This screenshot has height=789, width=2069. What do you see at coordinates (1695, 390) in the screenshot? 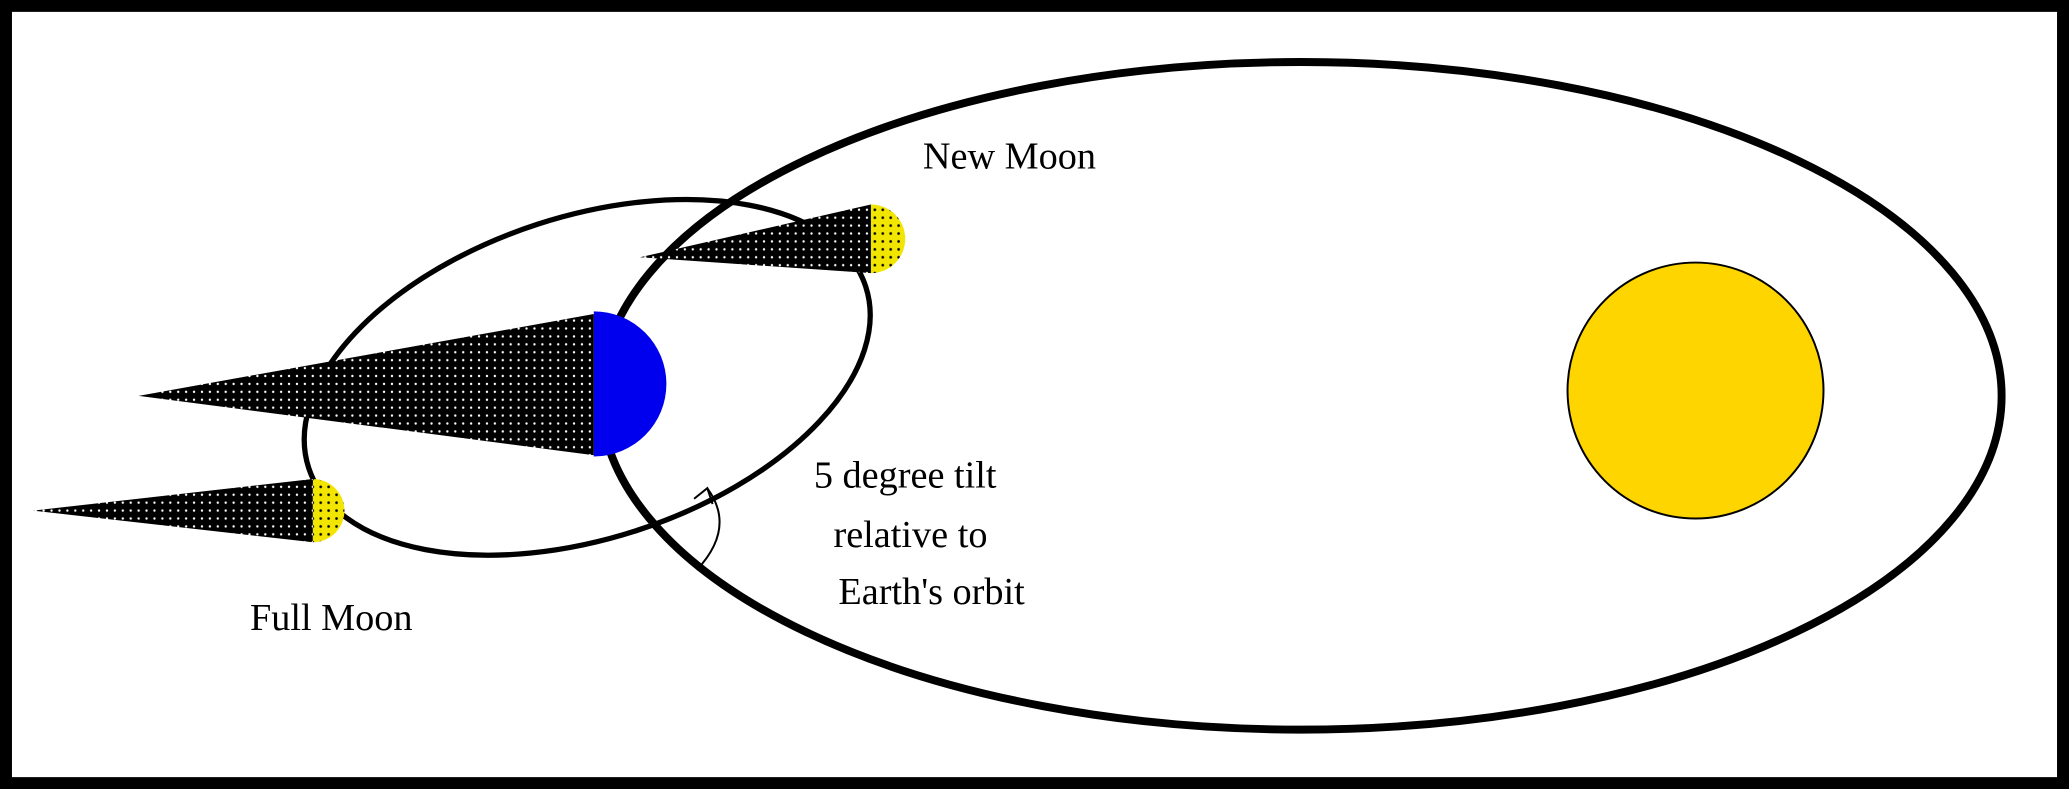
I see `sun` at bounding box center [1695, 390].